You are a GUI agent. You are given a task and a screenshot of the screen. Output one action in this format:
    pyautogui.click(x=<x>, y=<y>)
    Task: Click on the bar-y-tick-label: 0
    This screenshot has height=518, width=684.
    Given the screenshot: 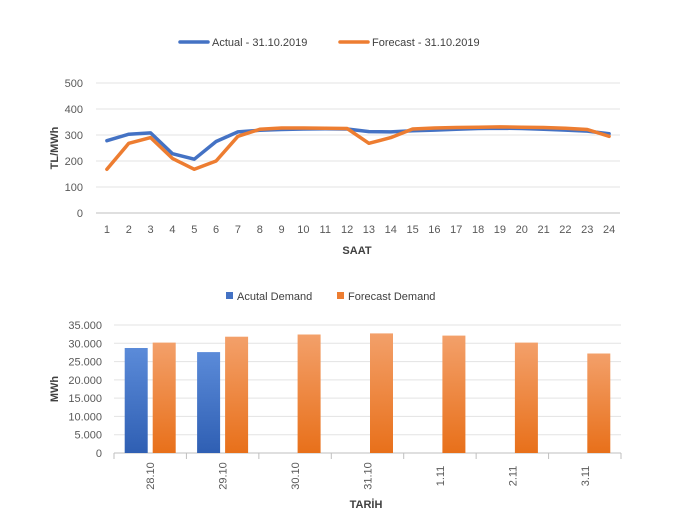 What is the action you would take?
    pyautogui.click(x=99, y=454)
    